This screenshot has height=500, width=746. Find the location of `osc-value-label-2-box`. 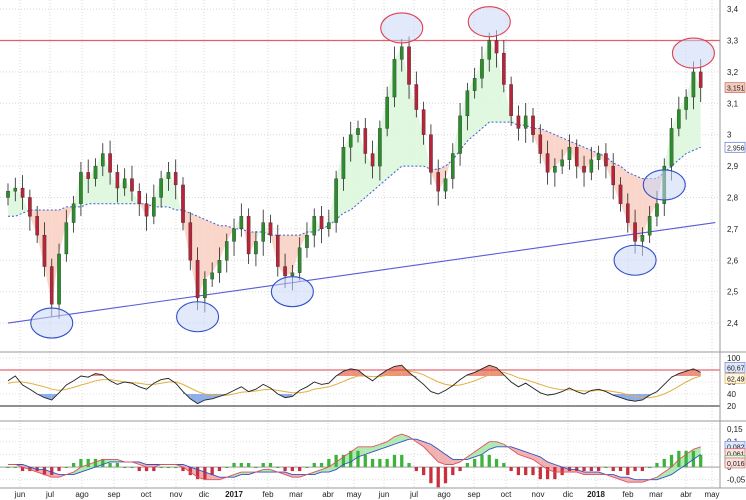

osc-value-label-2-box is located at coordinates (735, 378).